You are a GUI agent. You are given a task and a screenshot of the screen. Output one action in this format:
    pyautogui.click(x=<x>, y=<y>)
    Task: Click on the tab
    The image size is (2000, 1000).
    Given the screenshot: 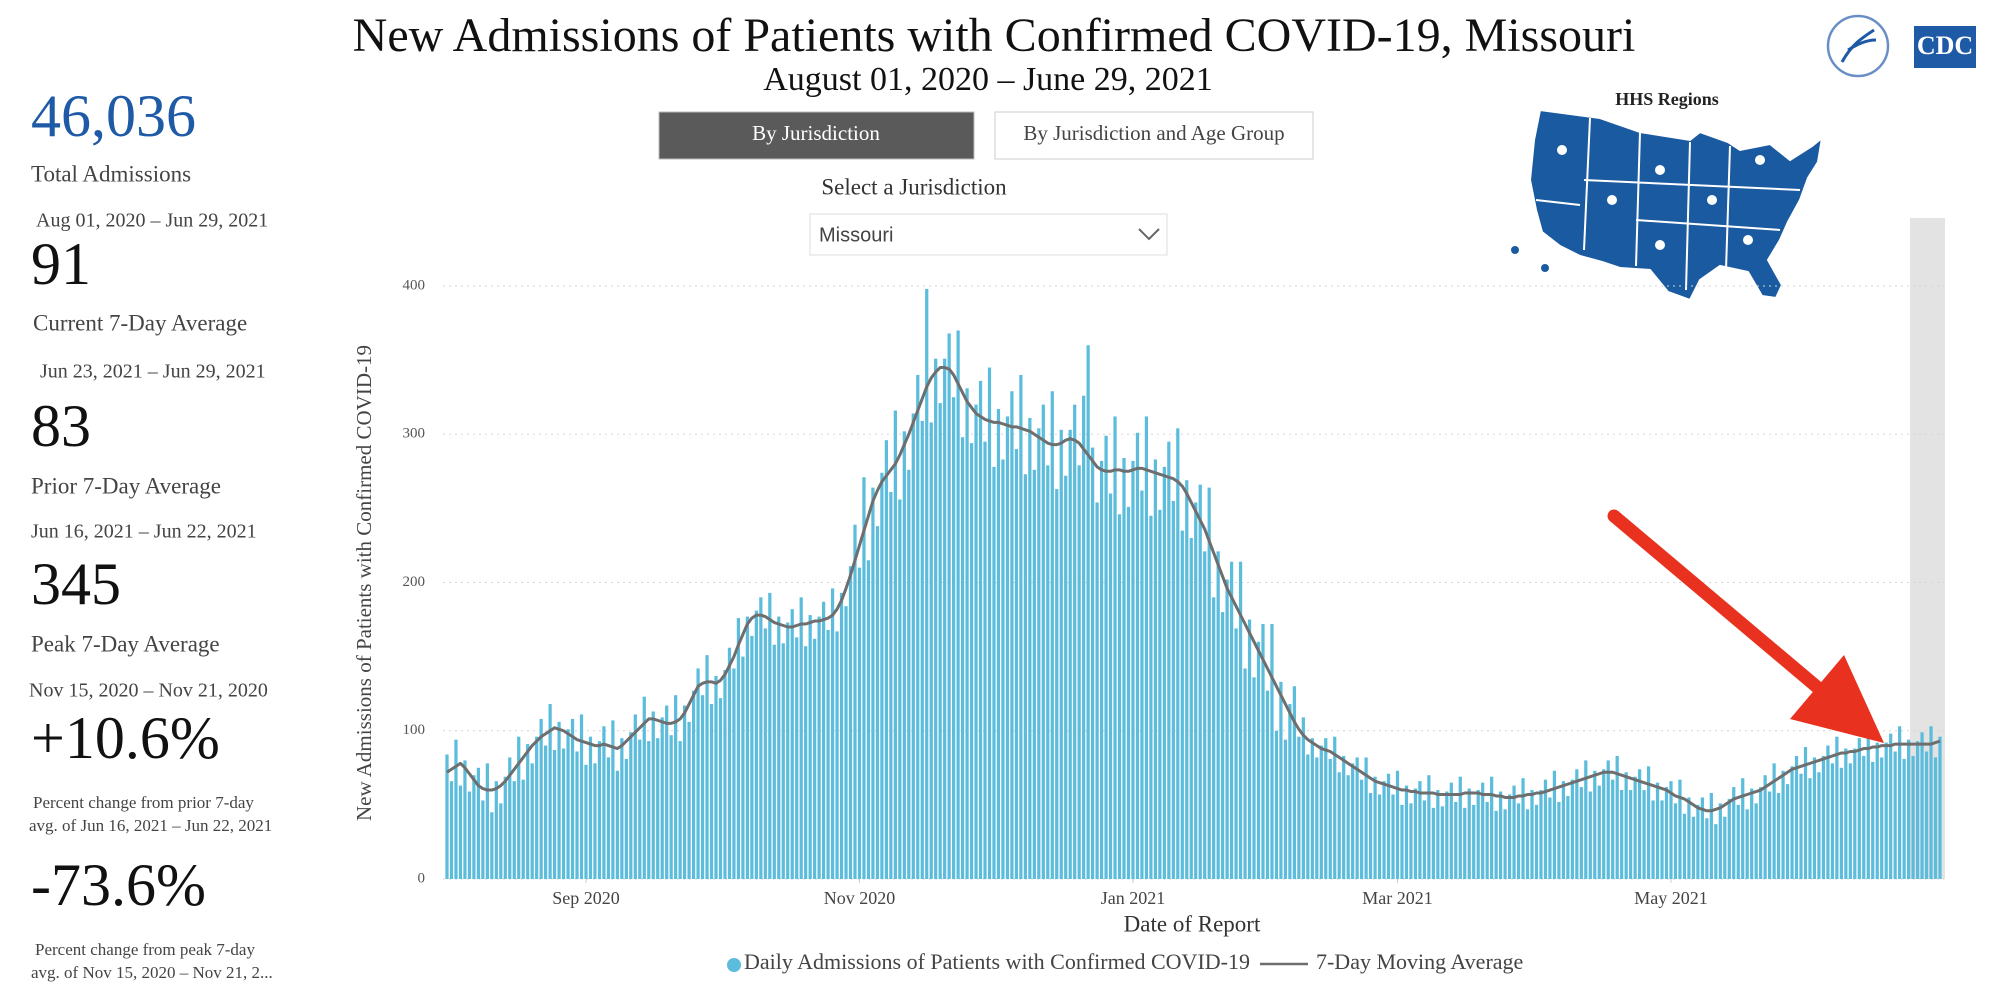 What is the action you would take?
    pyautogui.click(x=1154, y=135)
    